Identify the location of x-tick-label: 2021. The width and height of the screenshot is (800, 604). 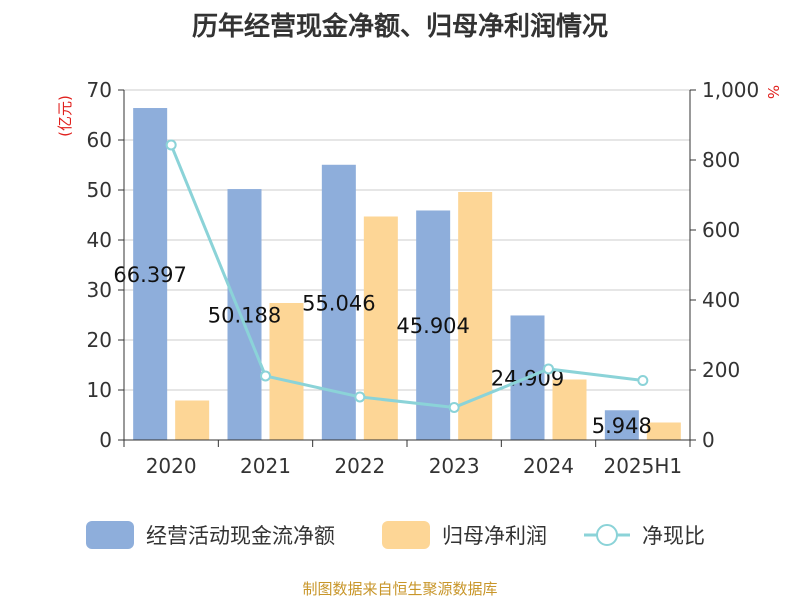
(265, 466).